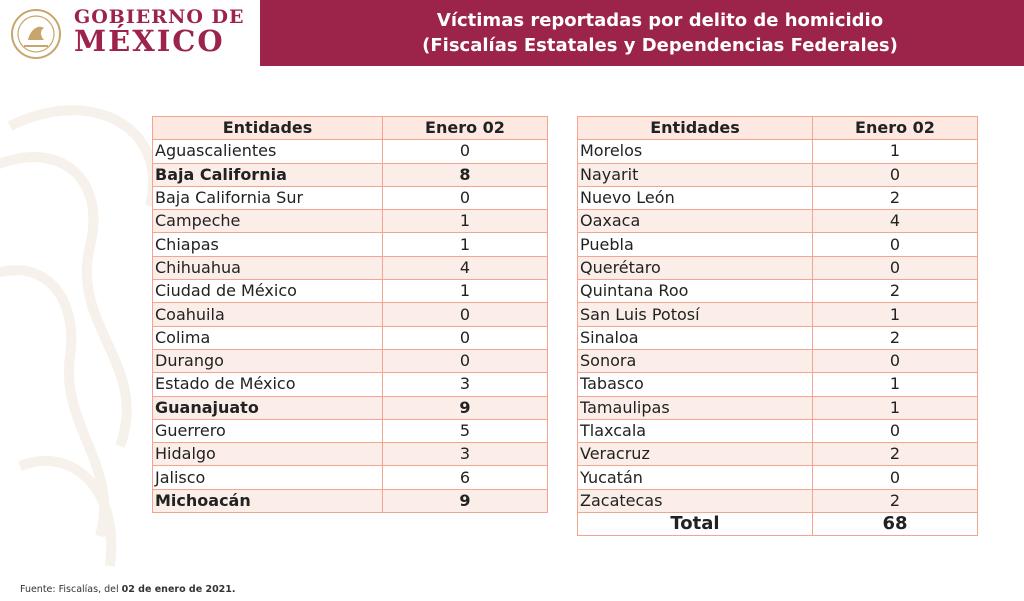 This screenshot has height=601, width=1024. I want to click on table-row: Sinaloa 2, so click(777, 337).